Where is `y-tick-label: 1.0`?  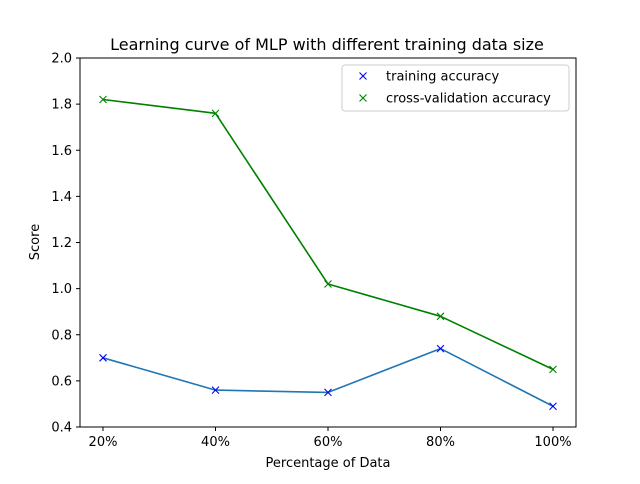
y-tick-label: 1.0 is located at coordinates (61, 289).